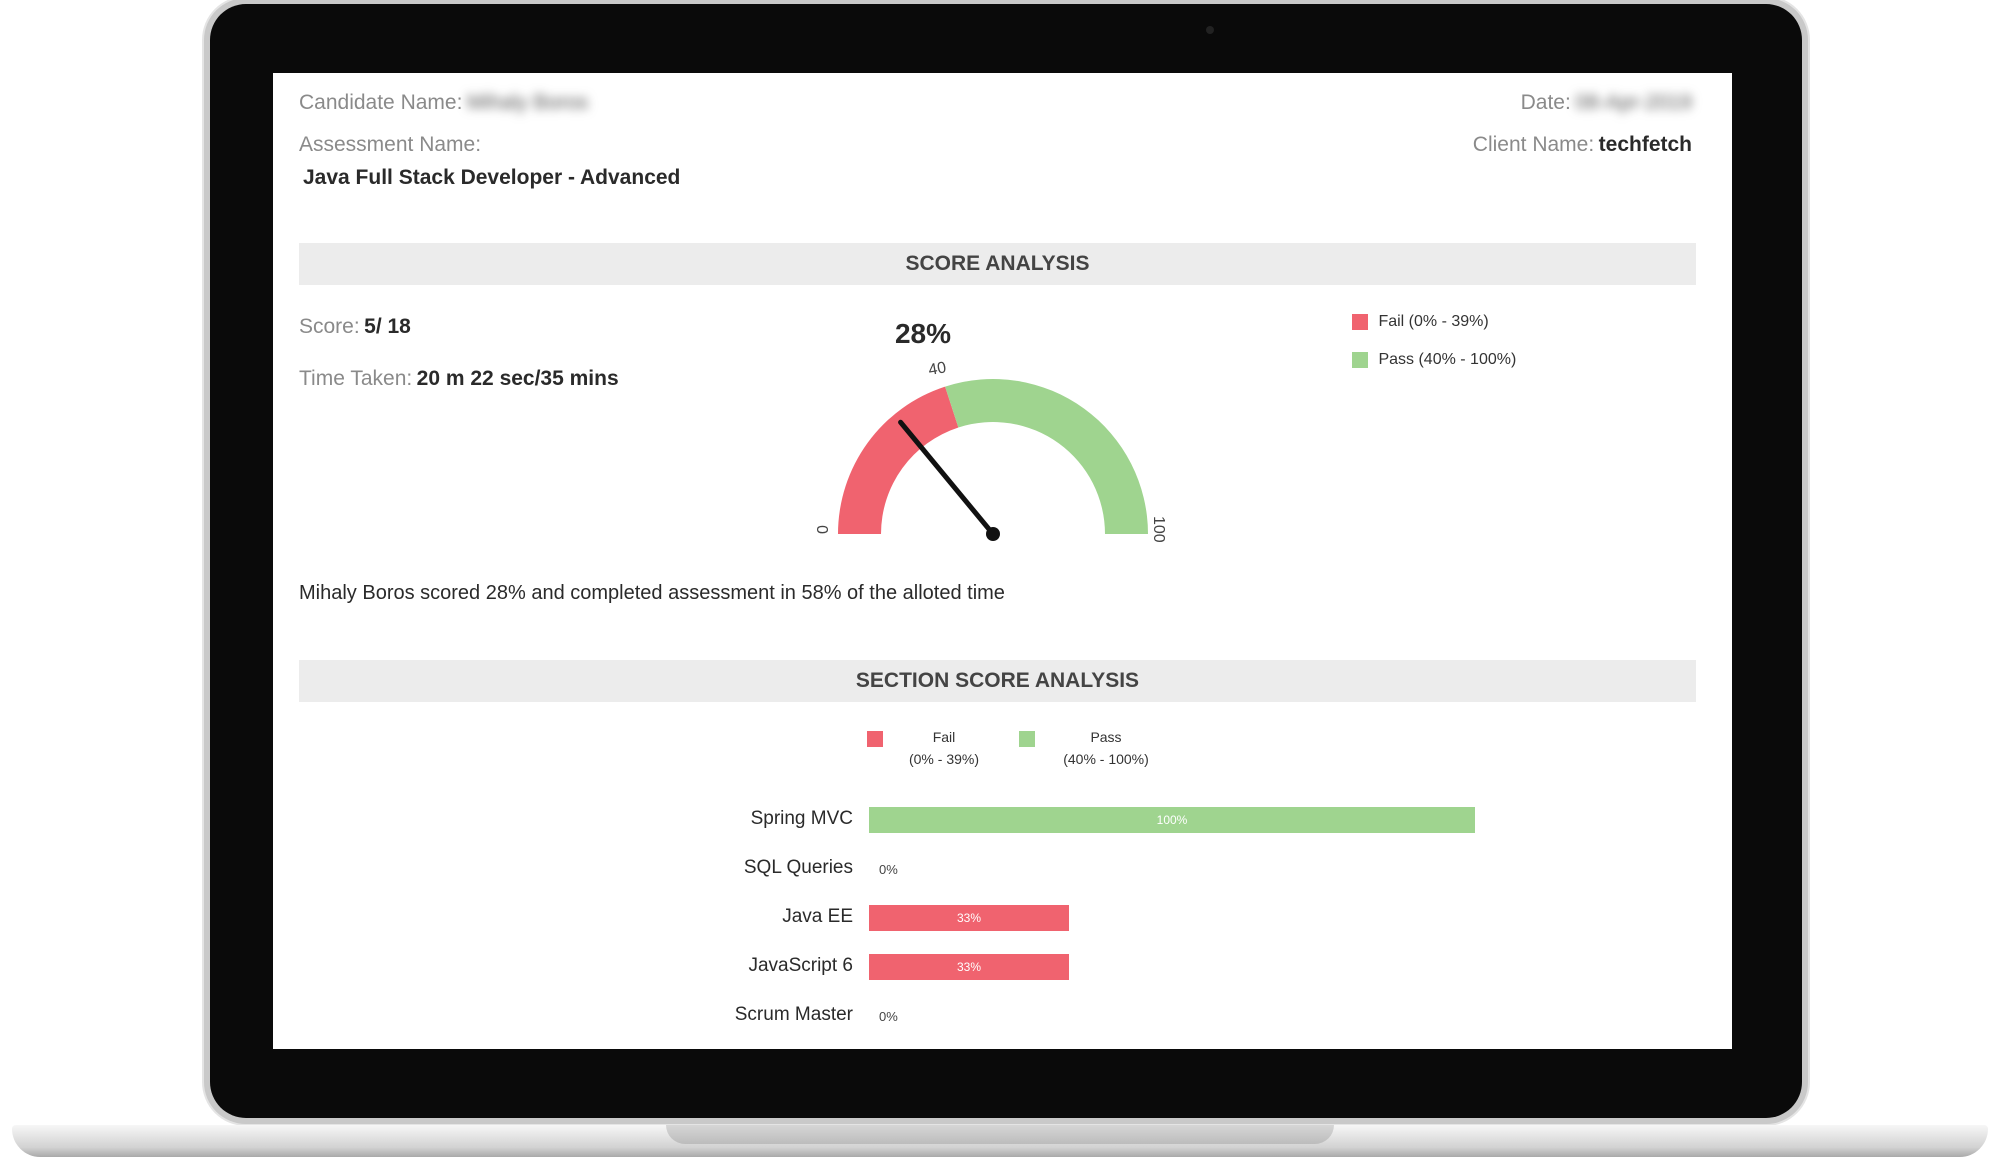 The width and height of the screenshot is (2000, 1158). Describe the element at coordinates (997, 264) in the screenshot. I see `score-analysis-header: SCORE ANALYSIS` at that location.